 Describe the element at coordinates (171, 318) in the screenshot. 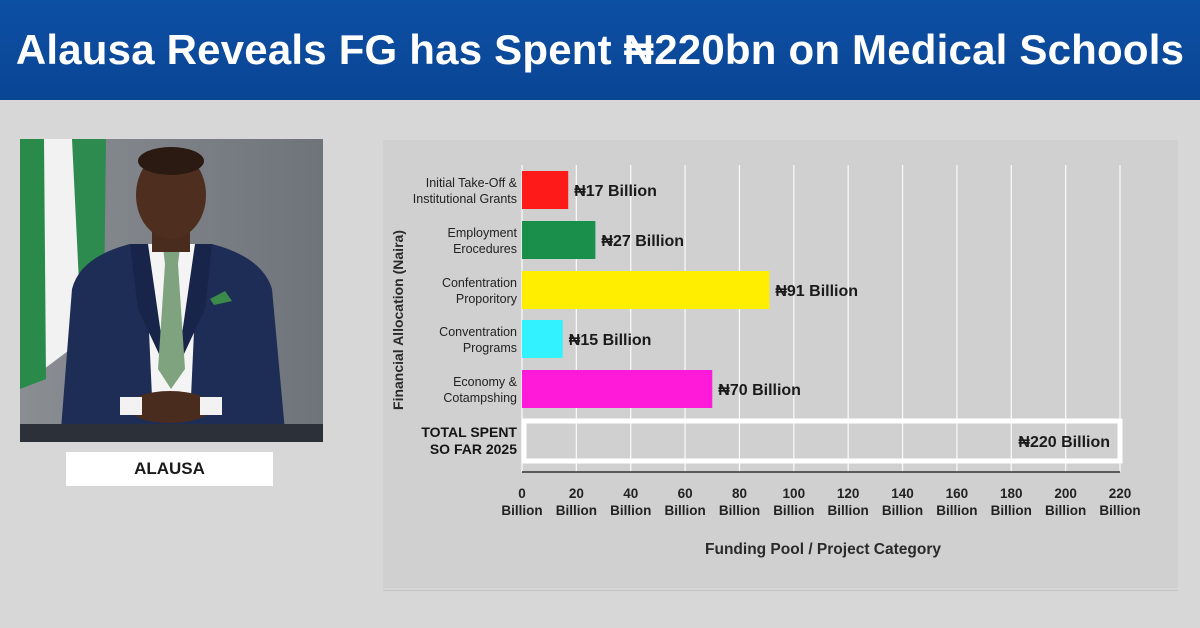

I see `tie` at that location.